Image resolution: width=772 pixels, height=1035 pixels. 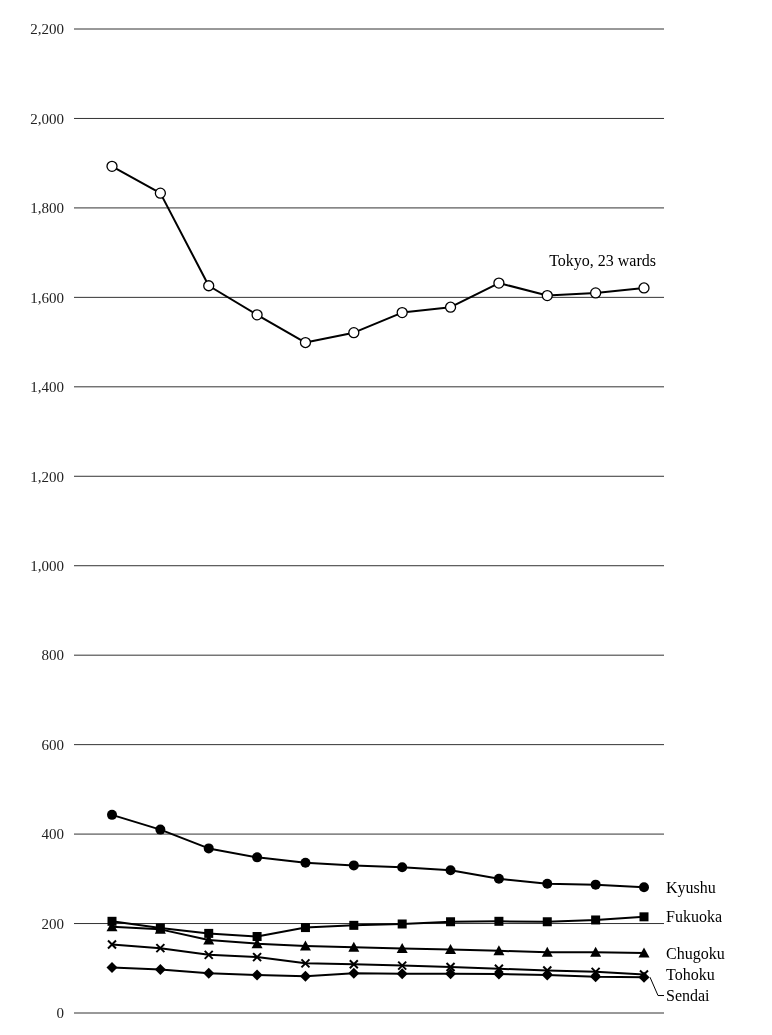 I want to click on series-label: Tokyo, 23 wards, so click(x=602, y=260).